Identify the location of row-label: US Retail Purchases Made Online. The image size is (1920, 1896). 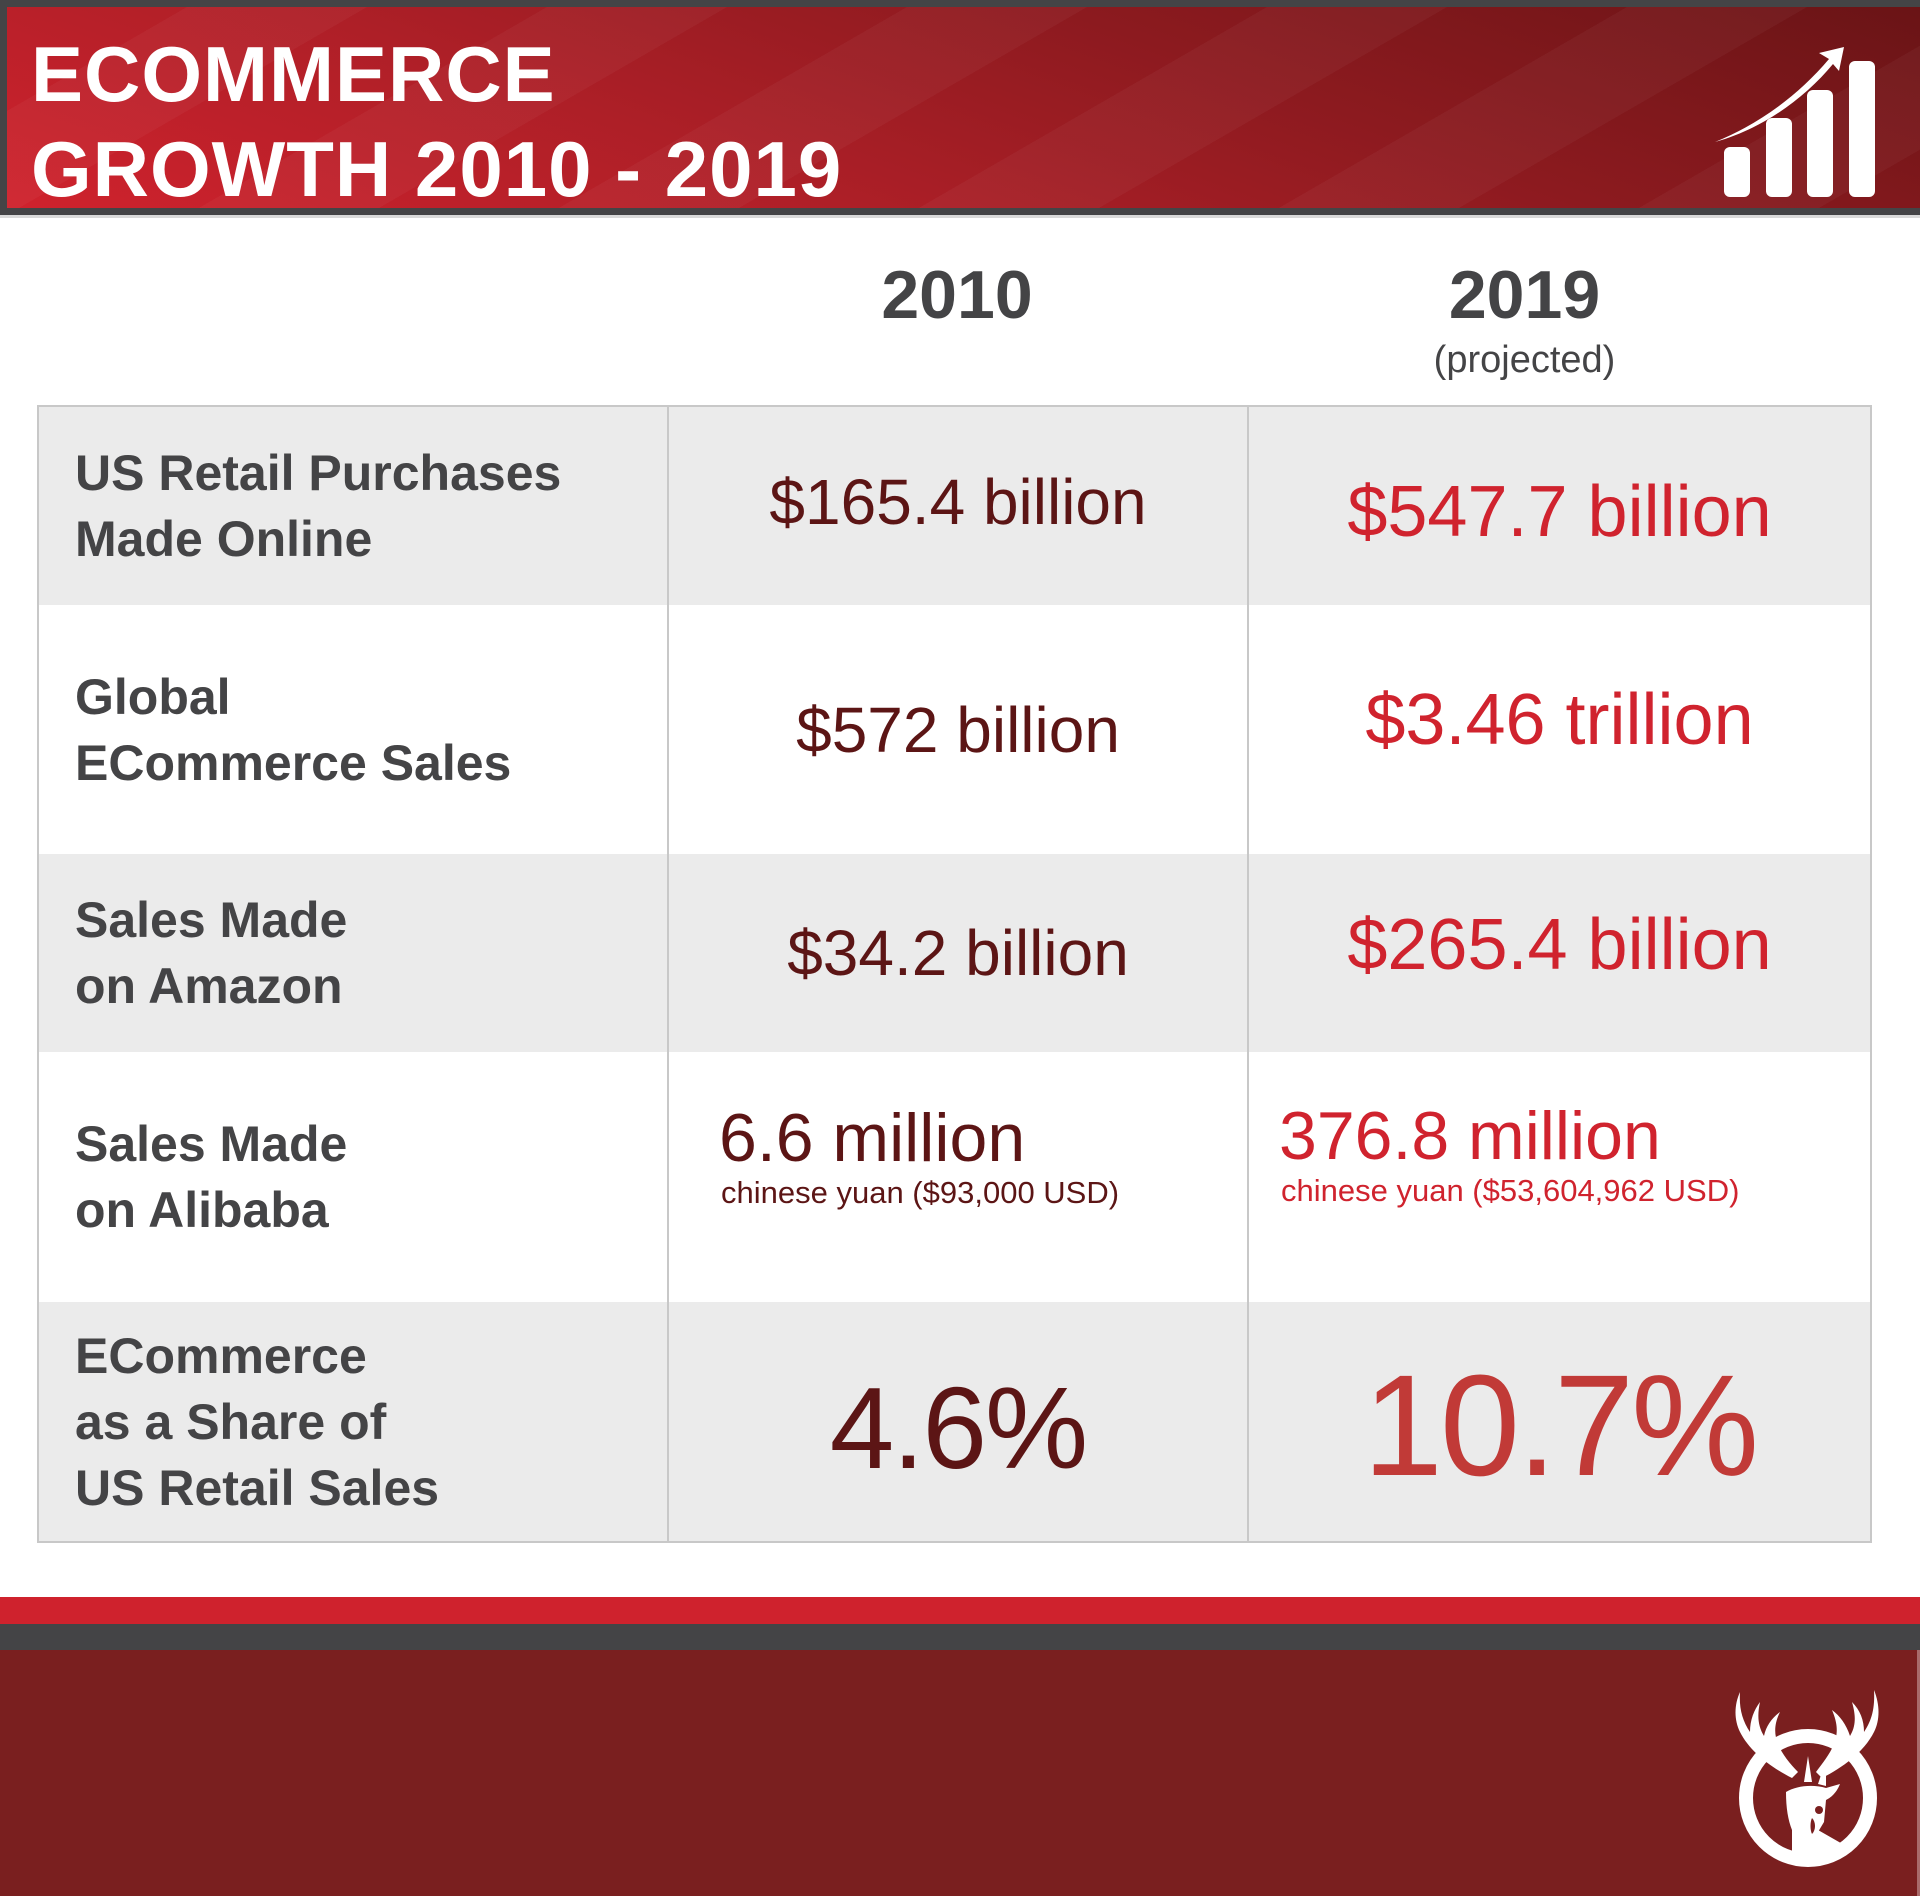
(318, 506).